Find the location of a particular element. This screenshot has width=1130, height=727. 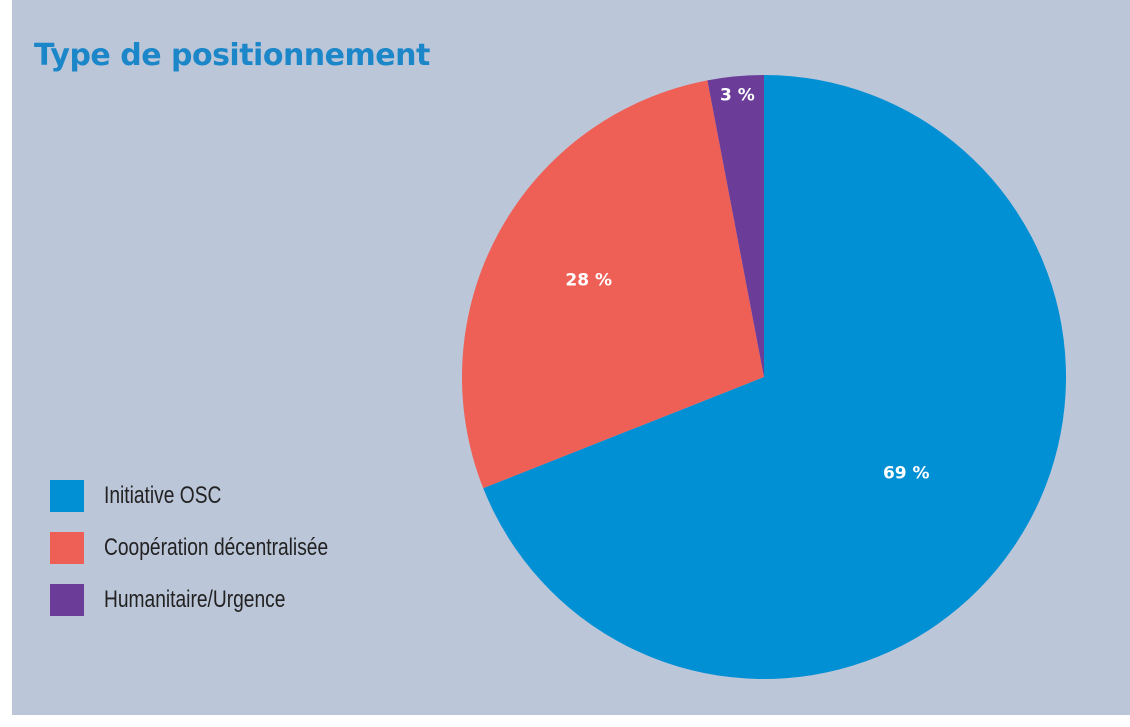

legend-swatch-cooperation-decentralisee is located at coordinates (67, 548).